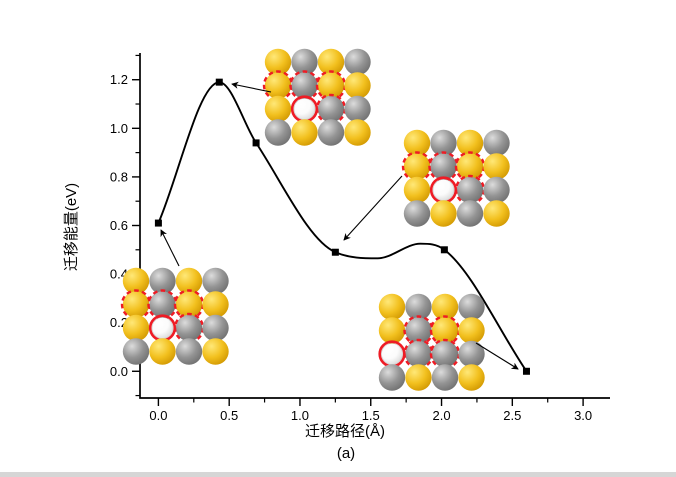 This screenshot has width=676, height=477. What do you see at coordinates (373, 208) in the screenshot?
I see `arrow-intermediate-structure-to-dip-point` at bounding box center [373, 208].